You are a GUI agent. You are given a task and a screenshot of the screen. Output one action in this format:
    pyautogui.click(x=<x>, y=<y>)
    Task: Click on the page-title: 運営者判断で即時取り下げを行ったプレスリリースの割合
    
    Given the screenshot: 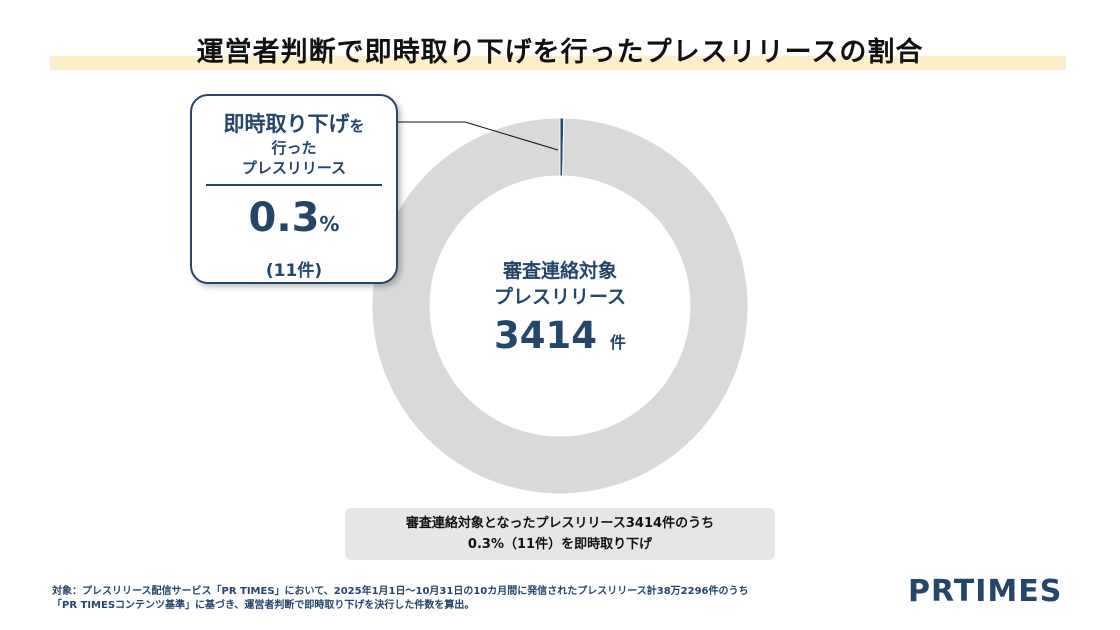 What is the action you would take?
    pyautogui.click(x=560, y=52)
    